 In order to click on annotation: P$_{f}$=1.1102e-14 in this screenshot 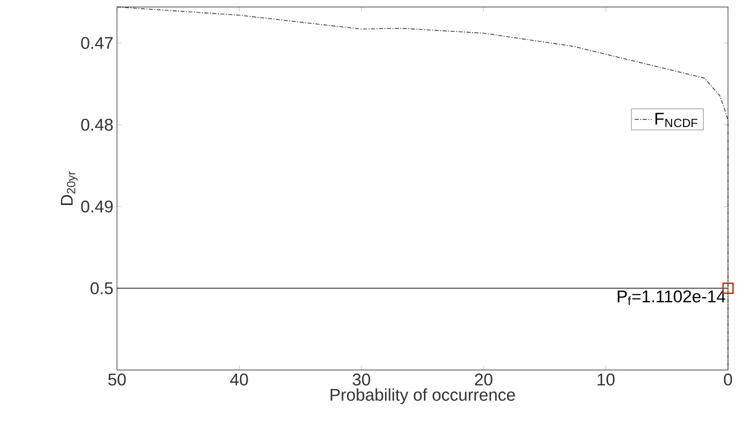, I will do `click(672, 297)`.